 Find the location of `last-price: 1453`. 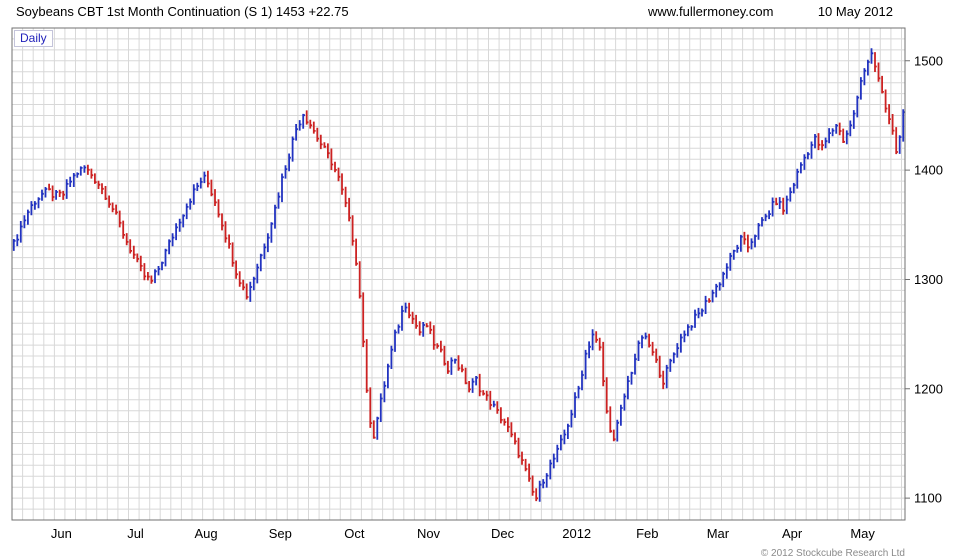

last-price: 1453 is located at coordinates (290, 11).